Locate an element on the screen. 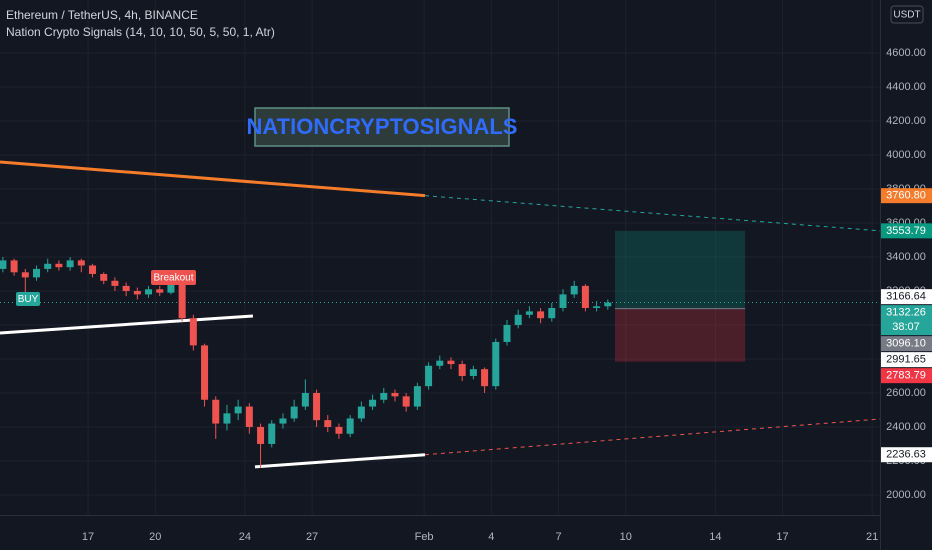 The height and width of the screenshot is (550, 932). buy-label: BUY is located at coordinates (28, 299).